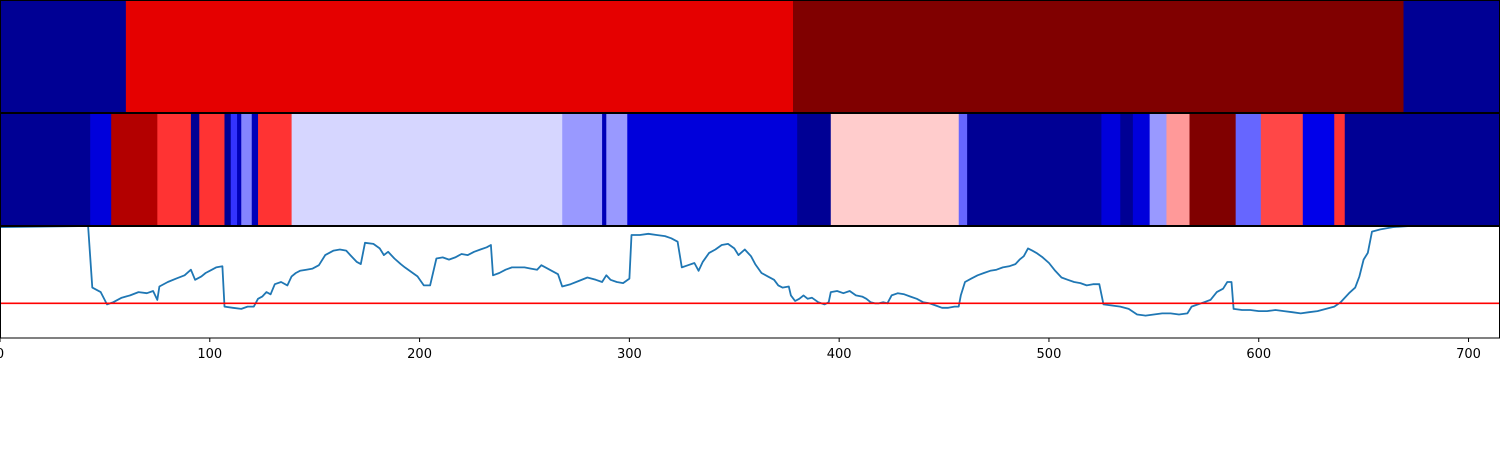 This screenshot has width=1500, height=450. Describe the element at coordinates (1258, 354) in the screenshot. I see `x-tick-label: 600` at that location.